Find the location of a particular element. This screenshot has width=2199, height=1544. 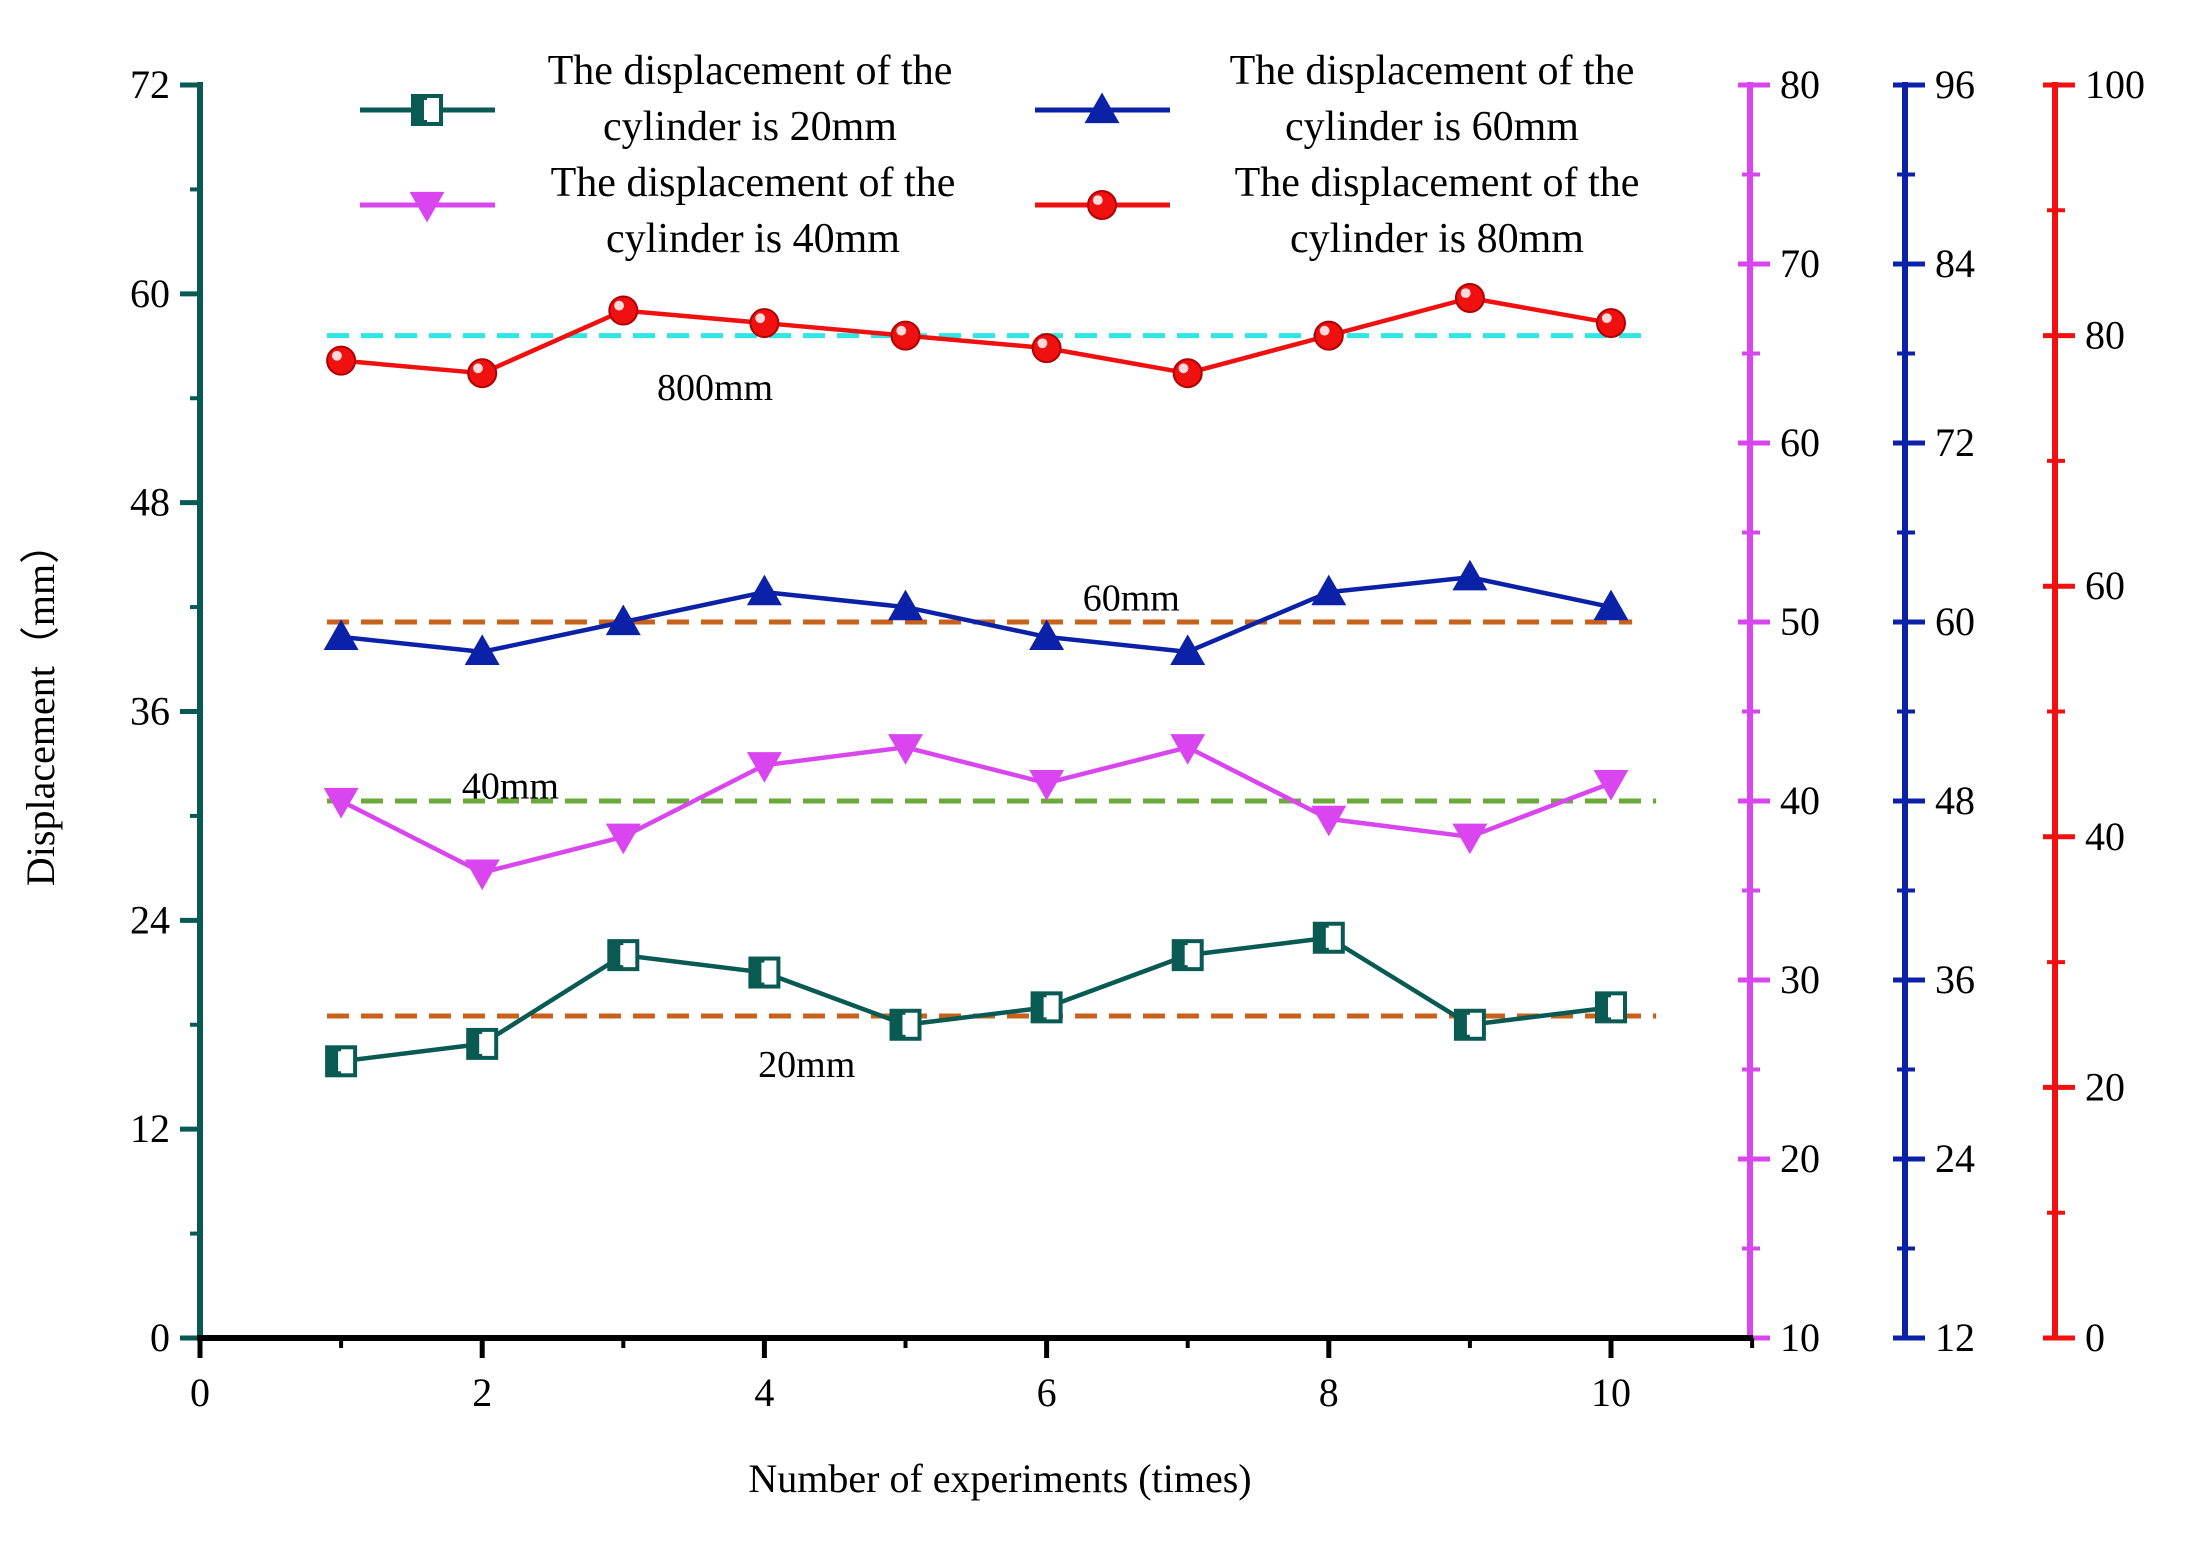

legend-label-line2: cylinder is 40mm is located at coordinates (753, 239).